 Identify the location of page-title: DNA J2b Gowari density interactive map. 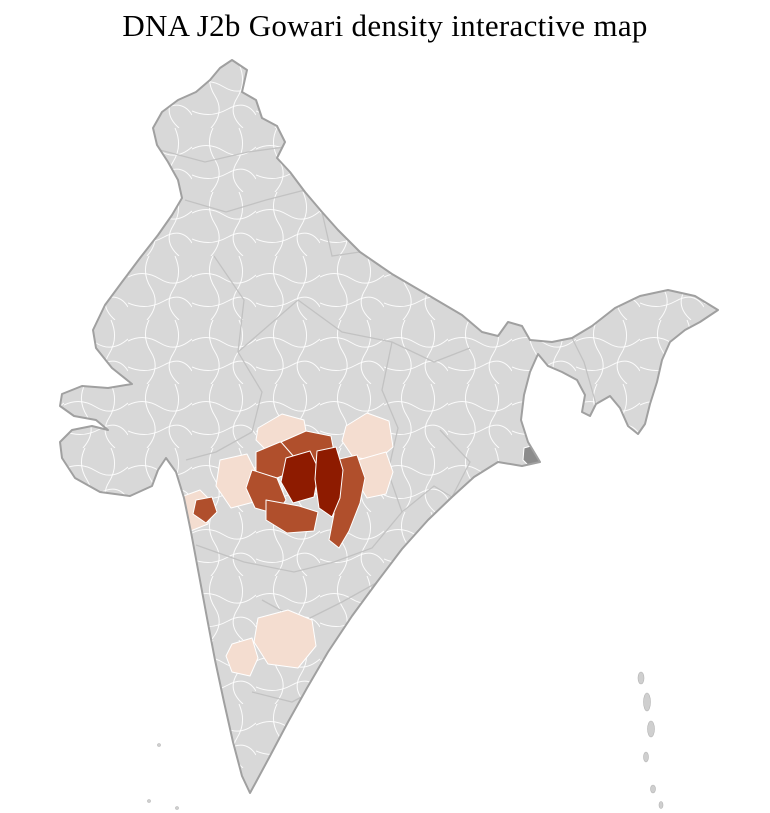
(385, 25).